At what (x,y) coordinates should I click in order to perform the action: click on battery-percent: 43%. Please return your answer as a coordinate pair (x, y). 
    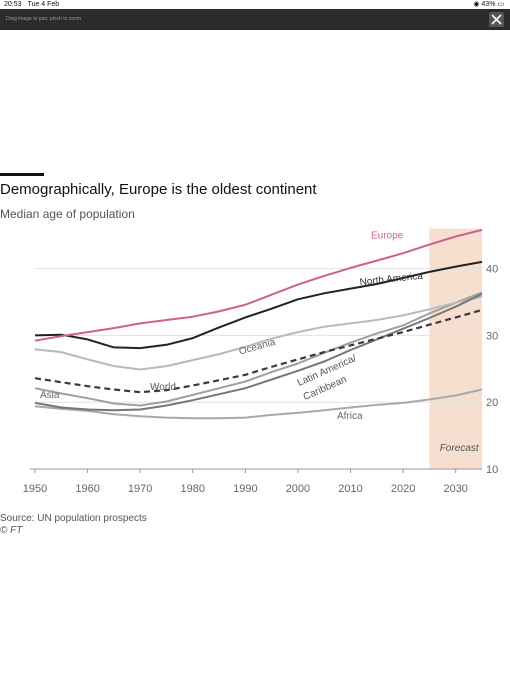
    Looking at the image, I should click on (488, 4).